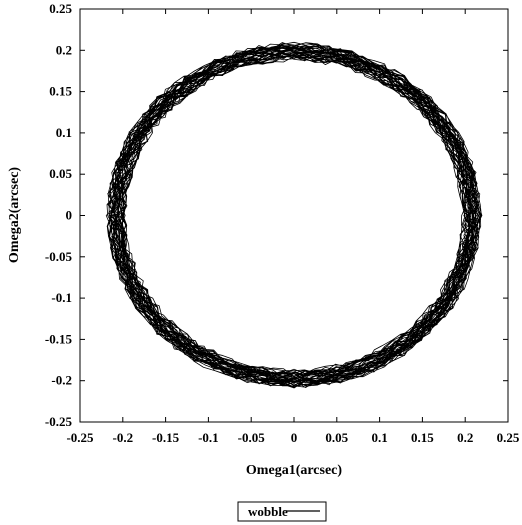 This screenshot has width=522, height=525. Describe the element at coordinates (208, 437) in the screenshot. I see `x-tick-label: -0.1` at that location.